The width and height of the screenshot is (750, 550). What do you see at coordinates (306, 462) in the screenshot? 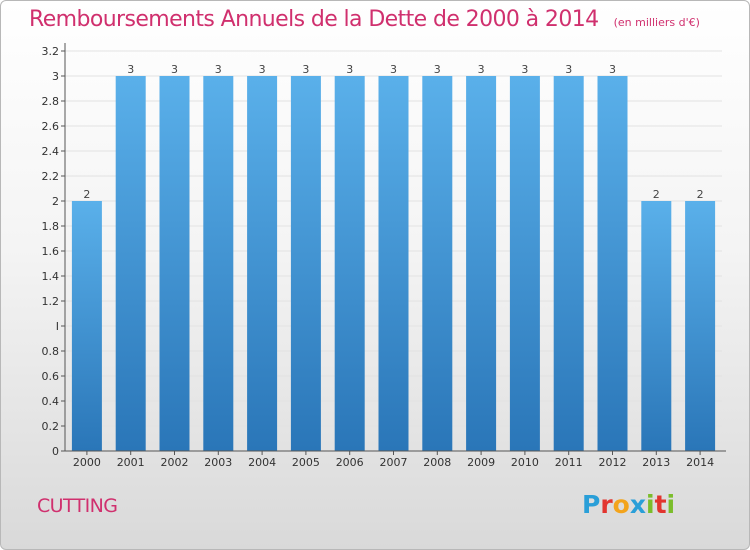
I see `x-tick-label: 2005` at bounding box center [306, 462].